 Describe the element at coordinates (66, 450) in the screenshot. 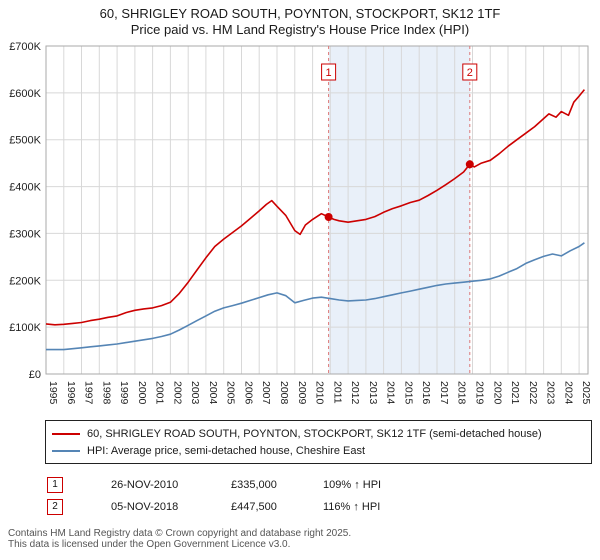

I see `hpi-line-swatch` at that location.